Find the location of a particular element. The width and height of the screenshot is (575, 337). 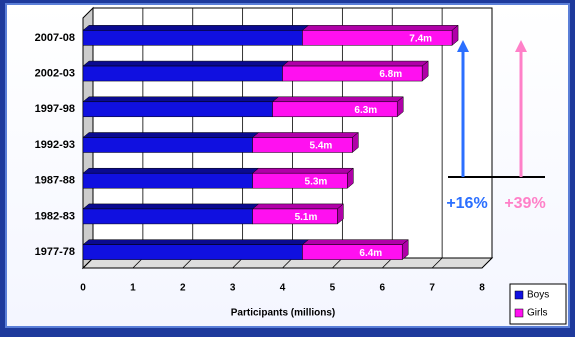

data-label: 6.8m is located at coordinates (390, 74).